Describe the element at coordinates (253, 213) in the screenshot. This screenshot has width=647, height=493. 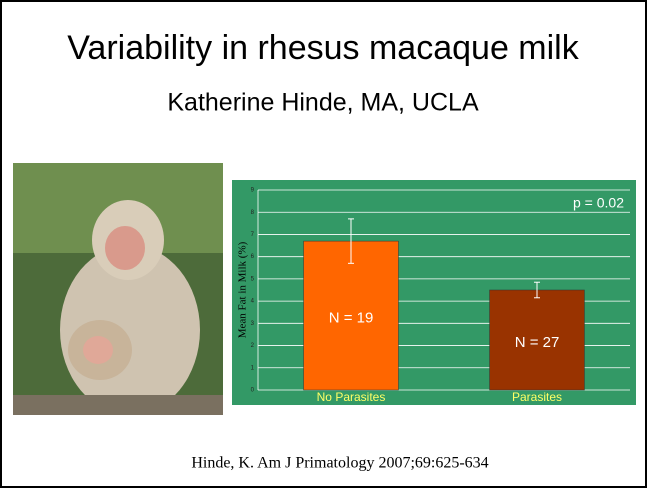
I see `y-tick-label: 8` at that location.